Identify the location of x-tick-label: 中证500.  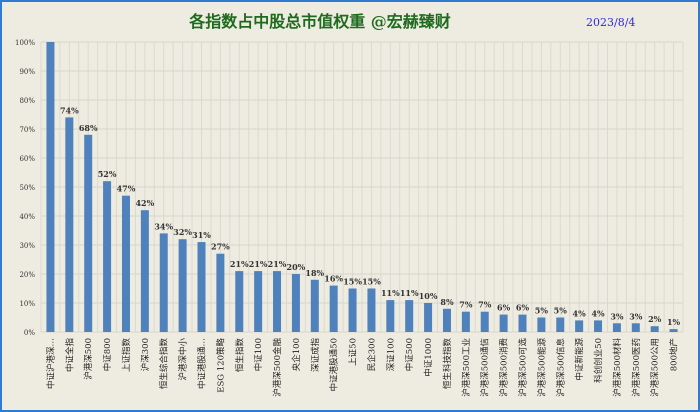
(409, 354).